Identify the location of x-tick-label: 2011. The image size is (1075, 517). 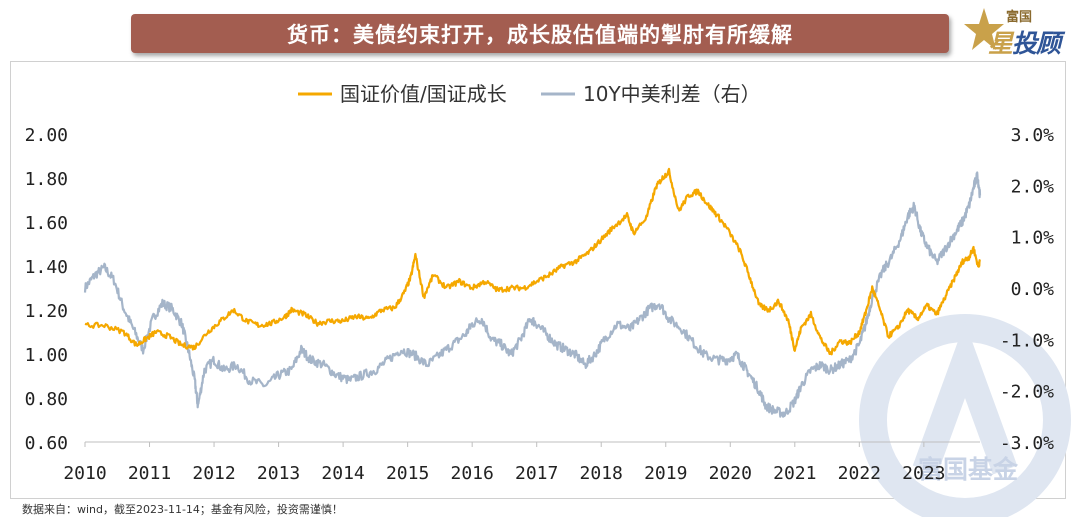
(149, 473).